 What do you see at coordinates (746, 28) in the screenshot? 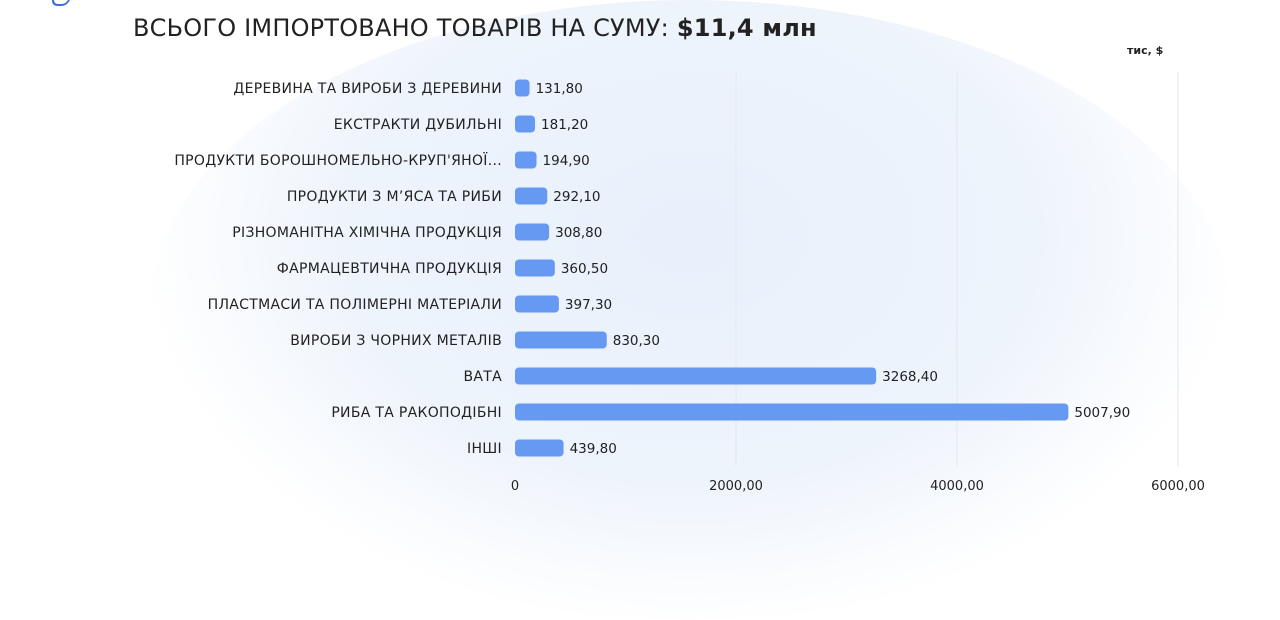
I see `title-total-value: $11,4 млн` at bounding box center [746, 28].